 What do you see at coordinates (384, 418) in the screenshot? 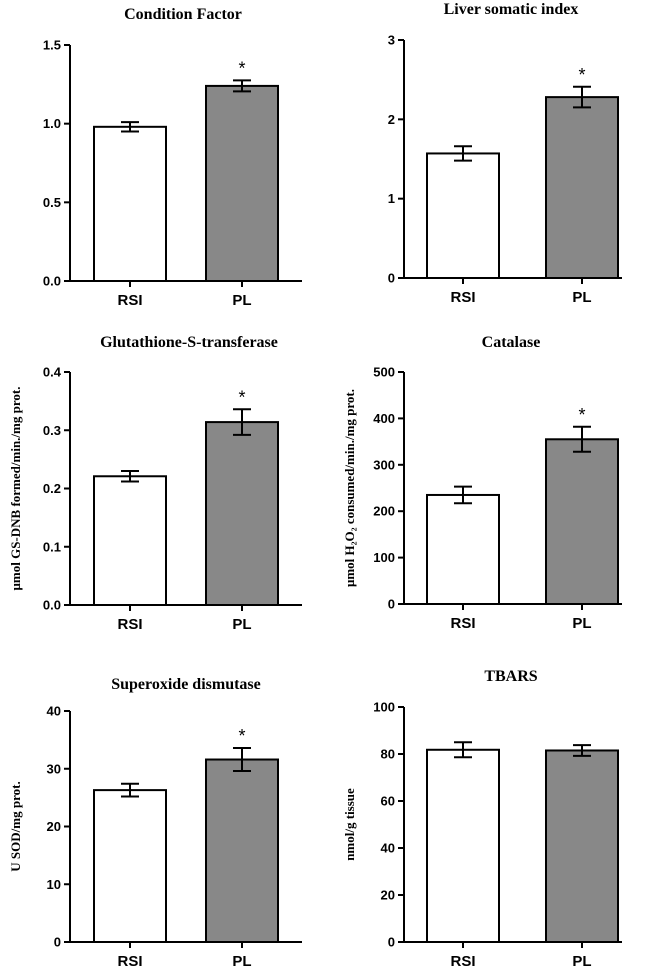
I see `y-tick-label: 400` at bounding box center [384, 418].